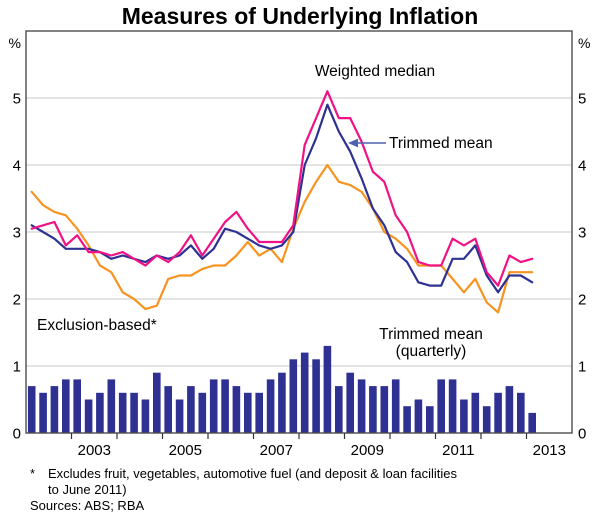 The width and height of the screenshot is (600, 518). Describe the element at coordinates (17, 434) in the screenshot. I see `y-axis-label-left: 0` at that location.